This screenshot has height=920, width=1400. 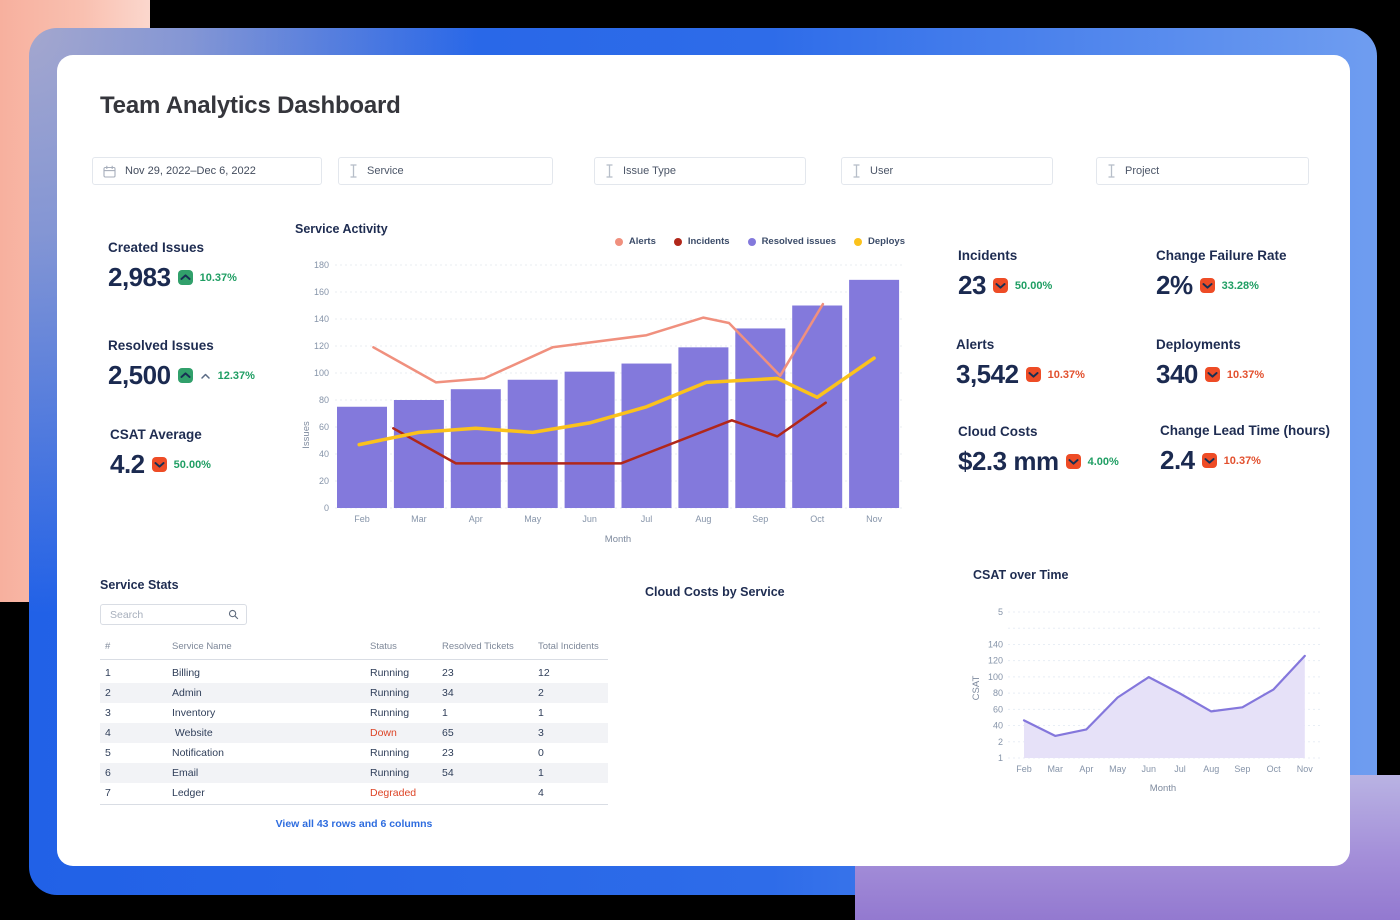 I want to click on kpi-label: CSAT Average, so click(x=156, y=434).